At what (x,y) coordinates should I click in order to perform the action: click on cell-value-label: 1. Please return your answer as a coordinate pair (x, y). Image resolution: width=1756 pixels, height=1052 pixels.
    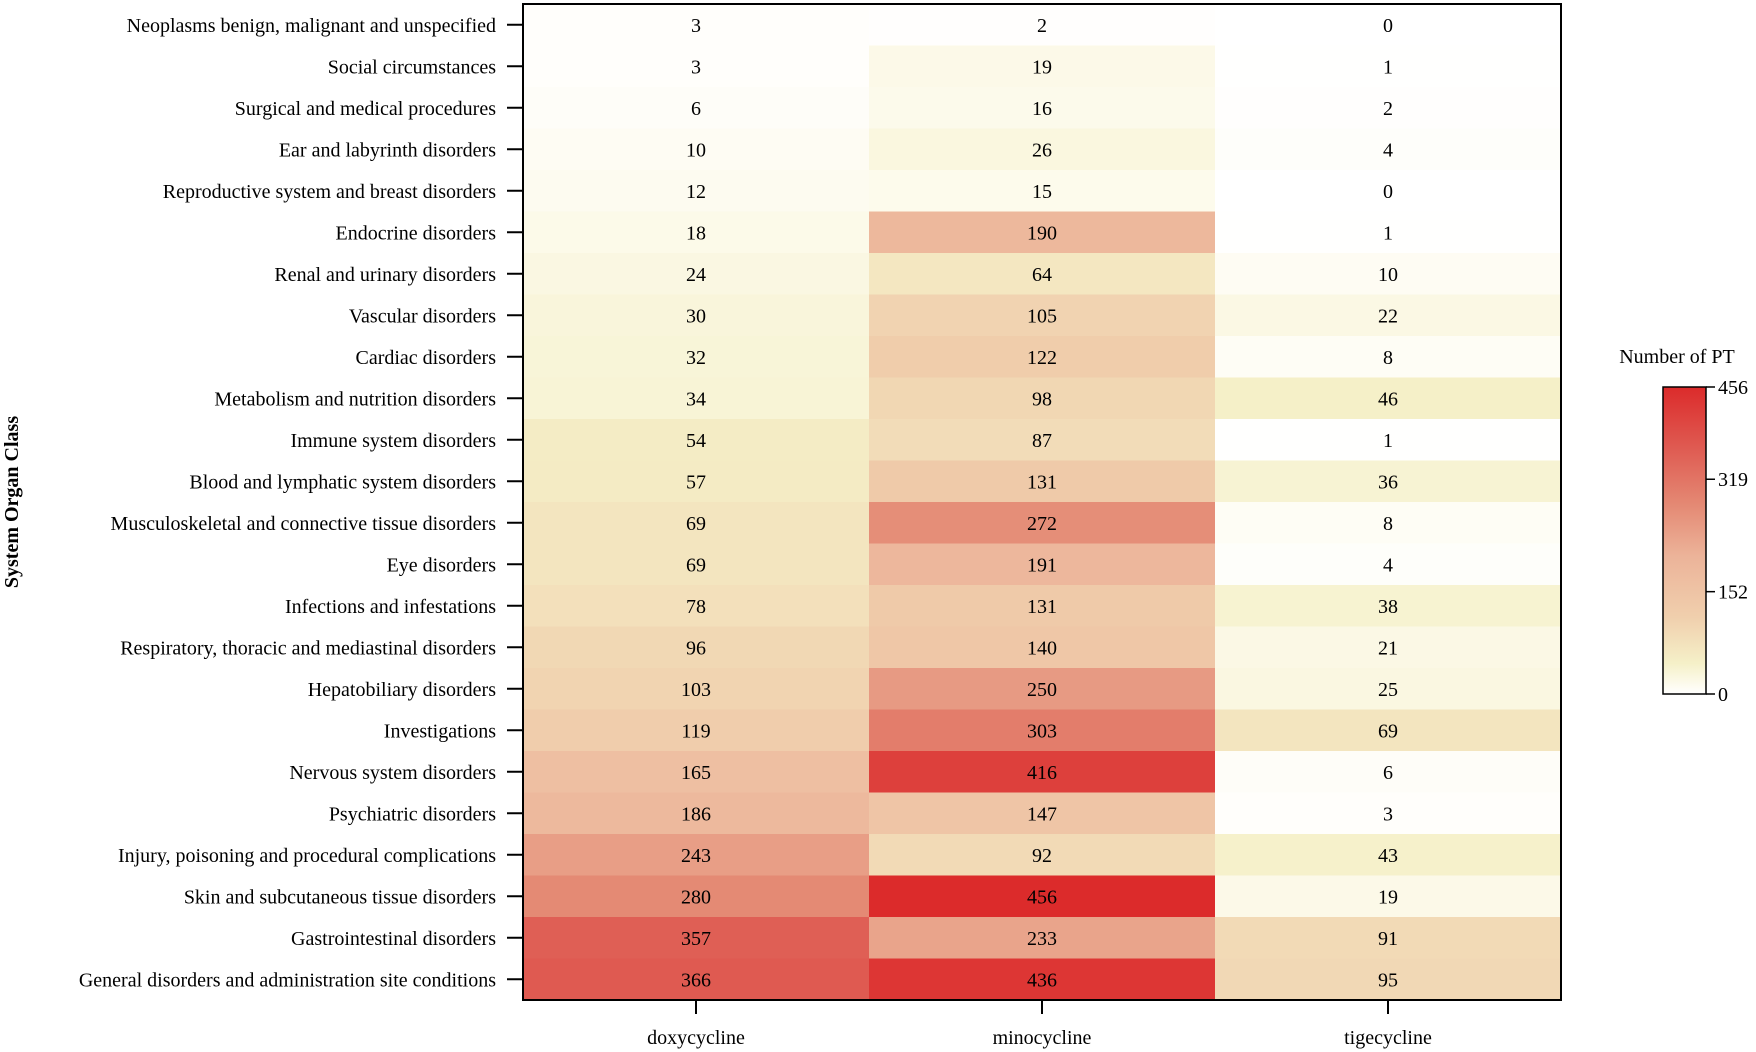
    Looking at the image, I should click on (1388, 441).